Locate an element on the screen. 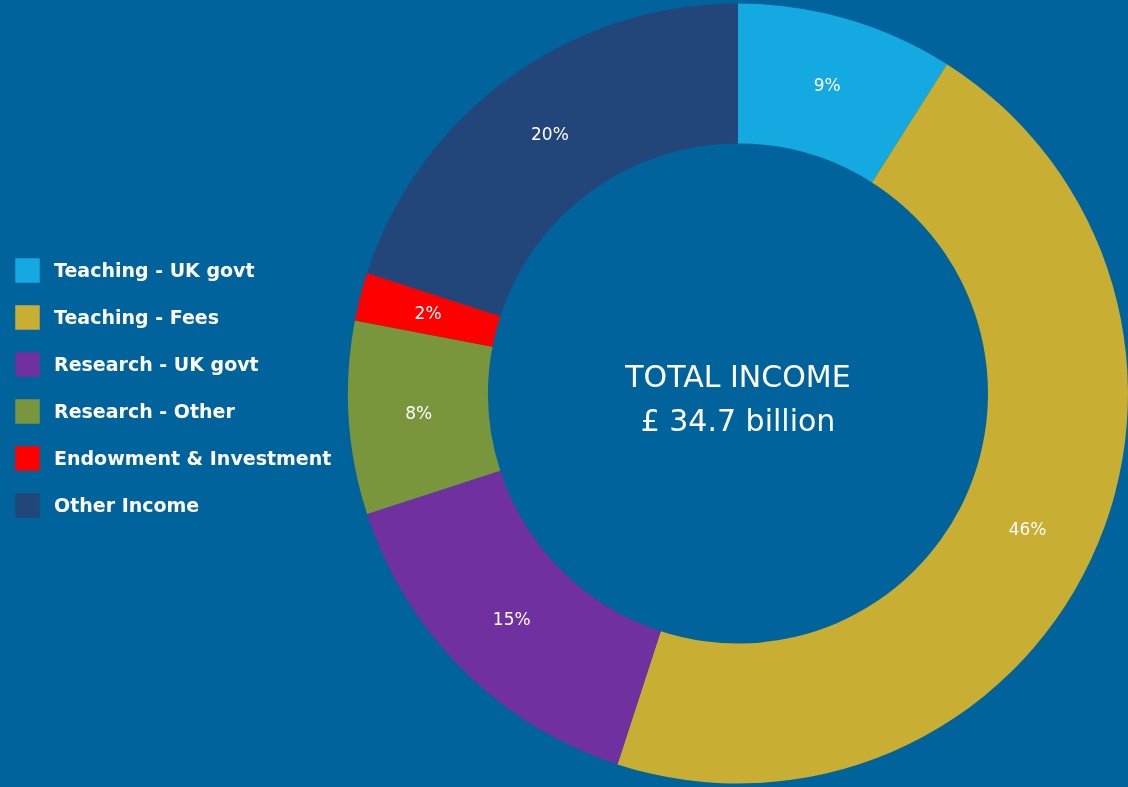 The height and width of the screenshot is (787, 1128). data-label: 8% is located at coordinates (419, 412).